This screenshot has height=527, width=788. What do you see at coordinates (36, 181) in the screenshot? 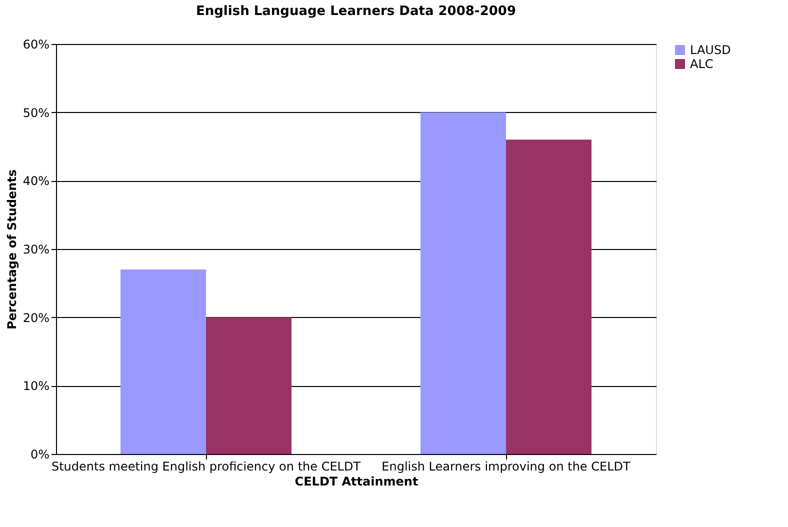
I see `y-tick-label: 40%` at bounding box center [36, 181].